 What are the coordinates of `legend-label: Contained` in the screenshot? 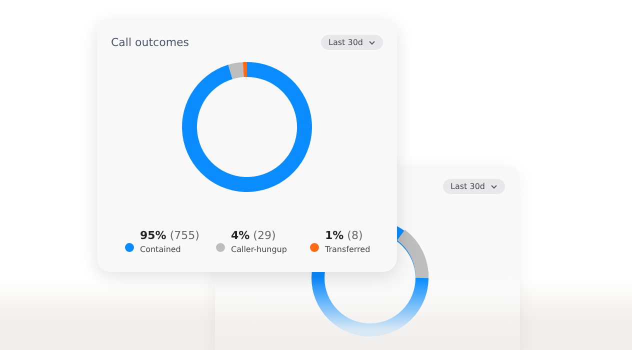 It's located at (161, 249).